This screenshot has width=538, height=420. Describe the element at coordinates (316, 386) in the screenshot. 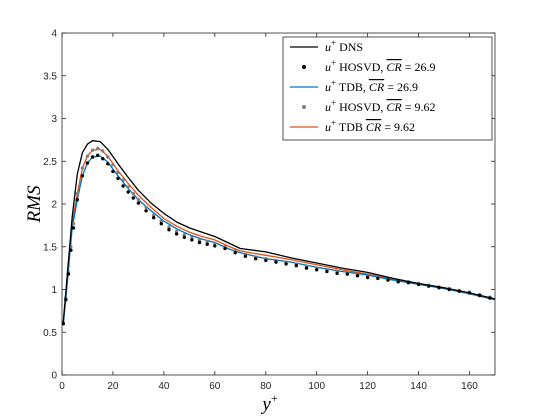

I see `x-tick-label: 100` at that location.